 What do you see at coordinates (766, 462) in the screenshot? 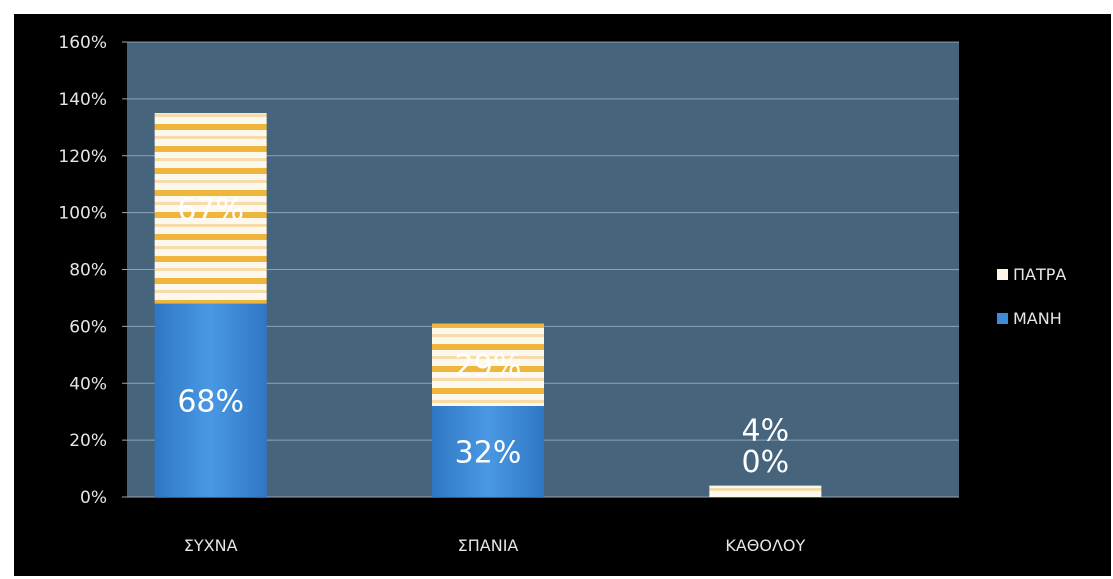
I see `data-label: 0%` at bounding box center [766, 462].